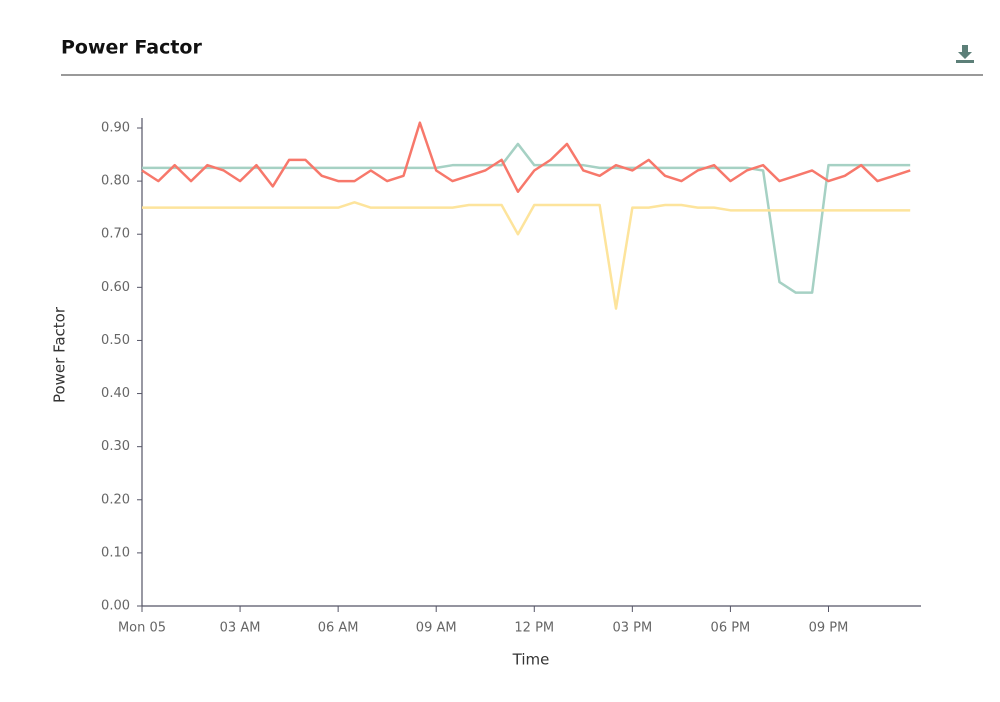 The image size is (1000, 702). Describe the element at coordinates (142, 628) in the screenshot. I see `x-tick-label: Mon 05` at that location.